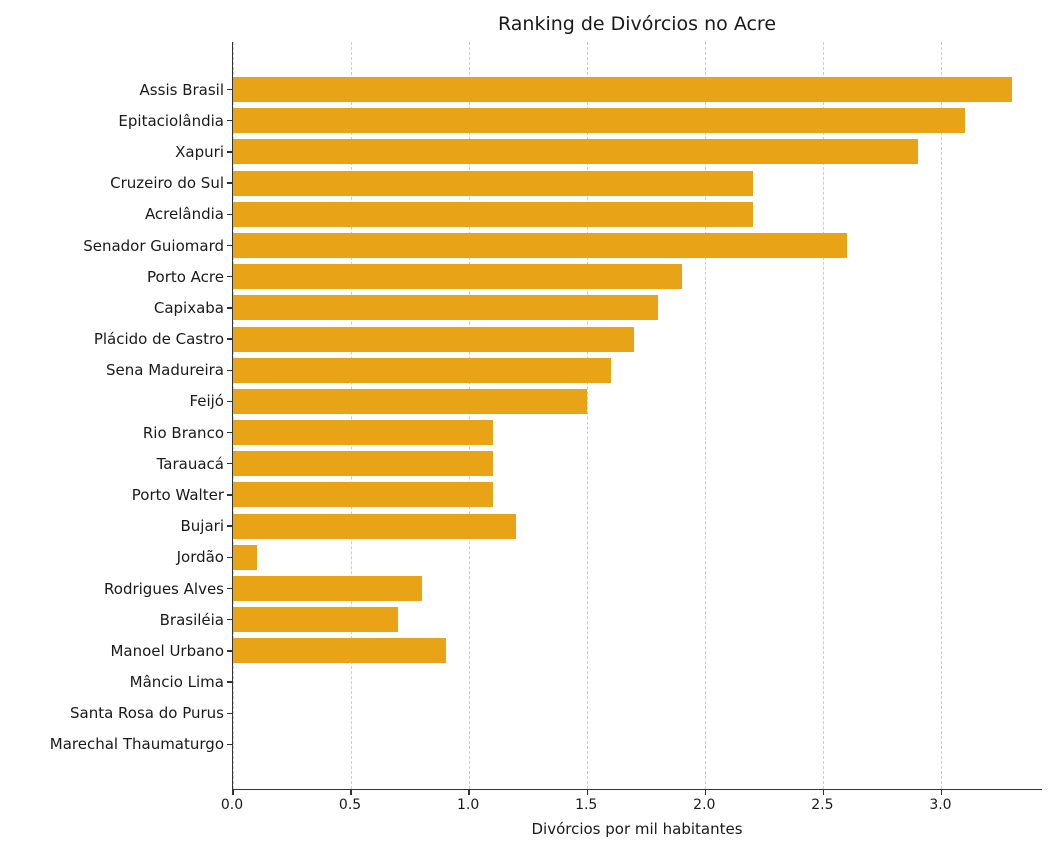 This screenshot has width=1060, height=848. I want to click on x-axis-tick-labels: 0.0 0.5 1.0 1.5 2.0 2.5 3.0, so click(631, 807).